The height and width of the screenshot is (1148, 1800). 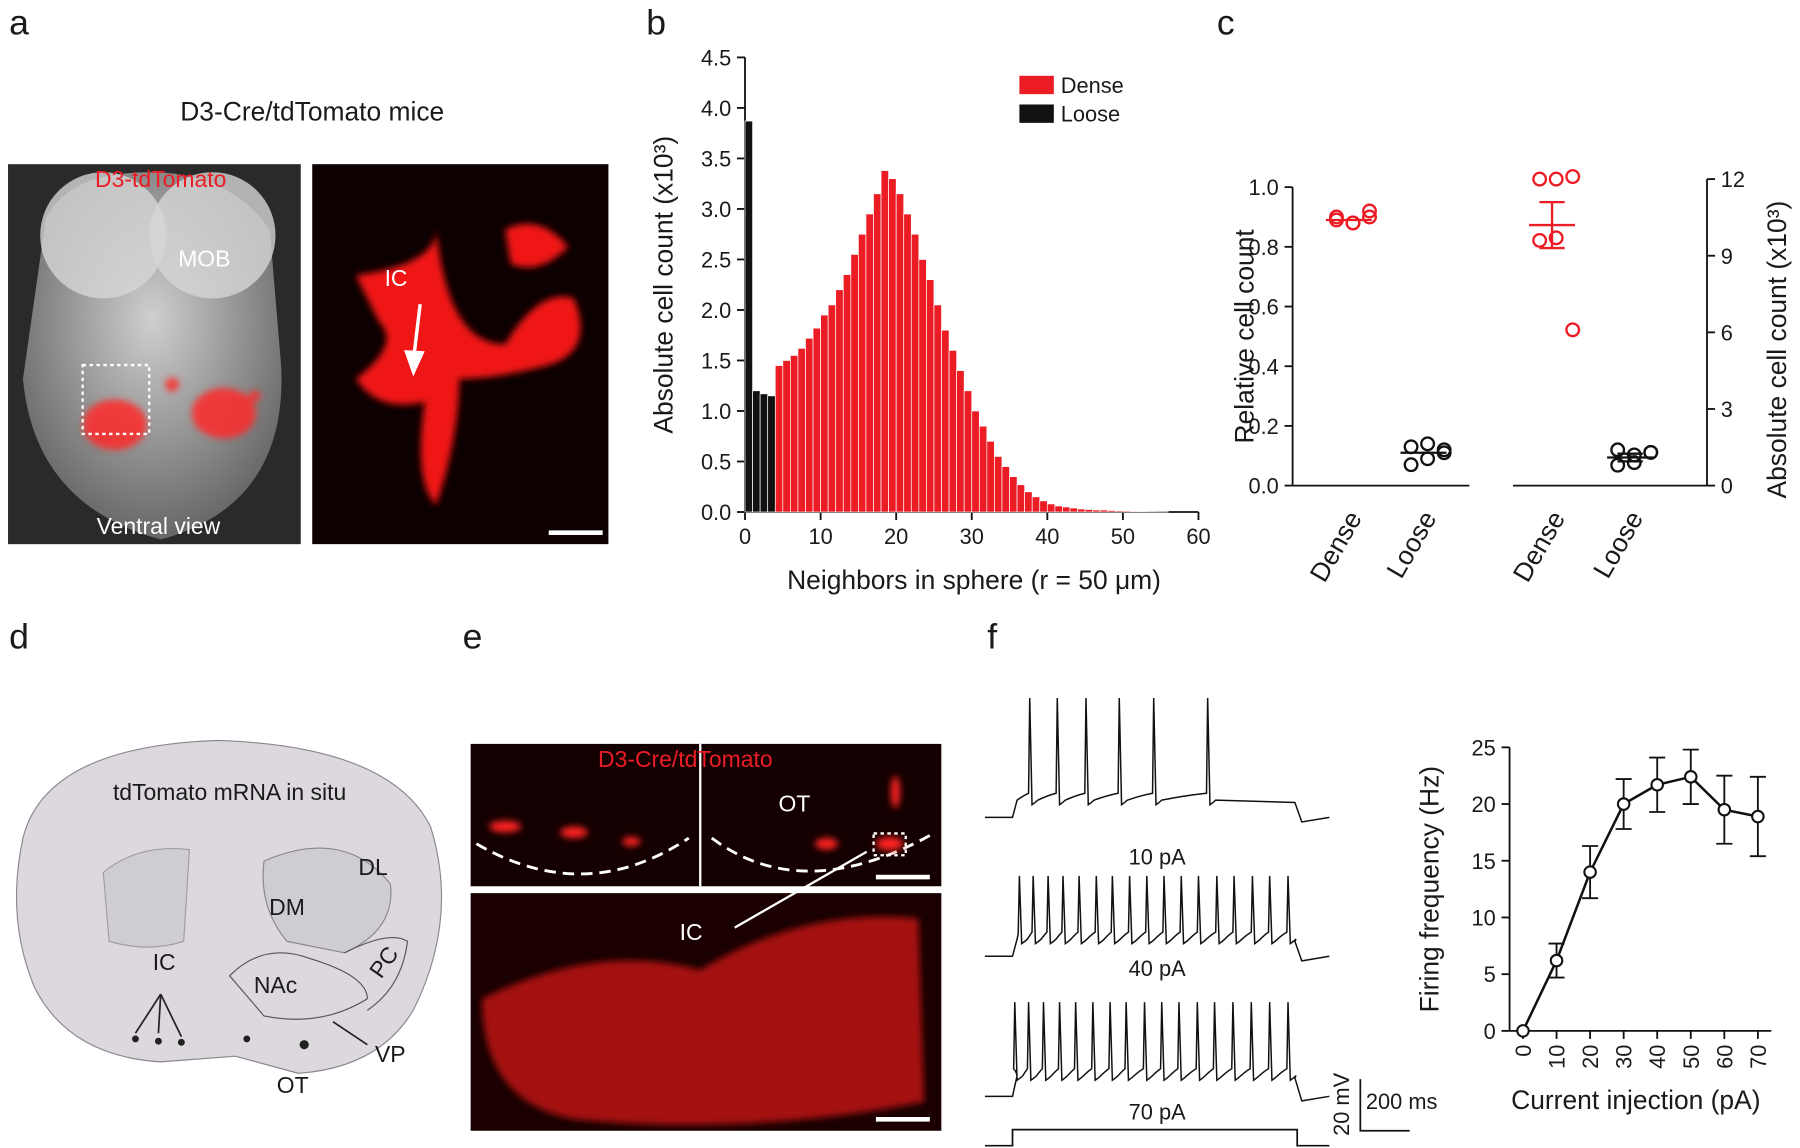 What do you see at coordinates (390, 1054) in the screenshot?
I see `image-label: VP` at bounding box center [390, 1054].